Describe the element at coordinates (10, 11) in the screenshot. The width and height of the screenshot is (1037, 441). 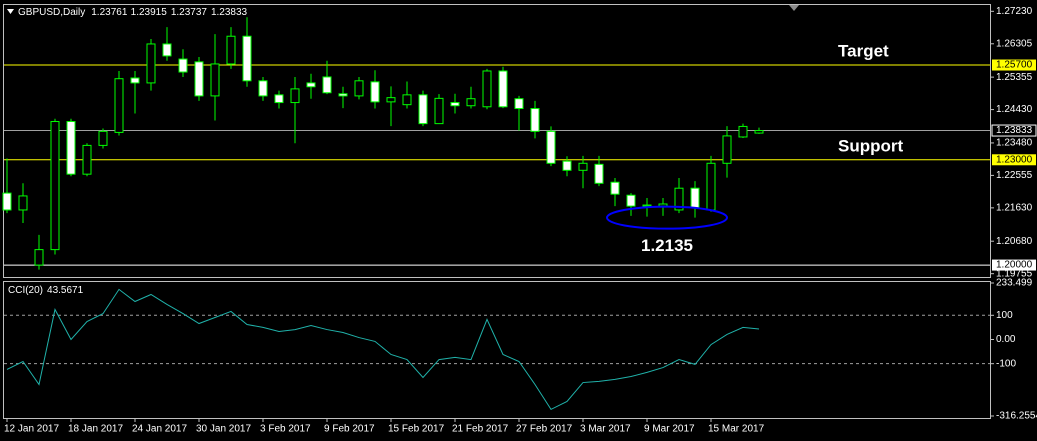
I see `menu-arrow` at that location.